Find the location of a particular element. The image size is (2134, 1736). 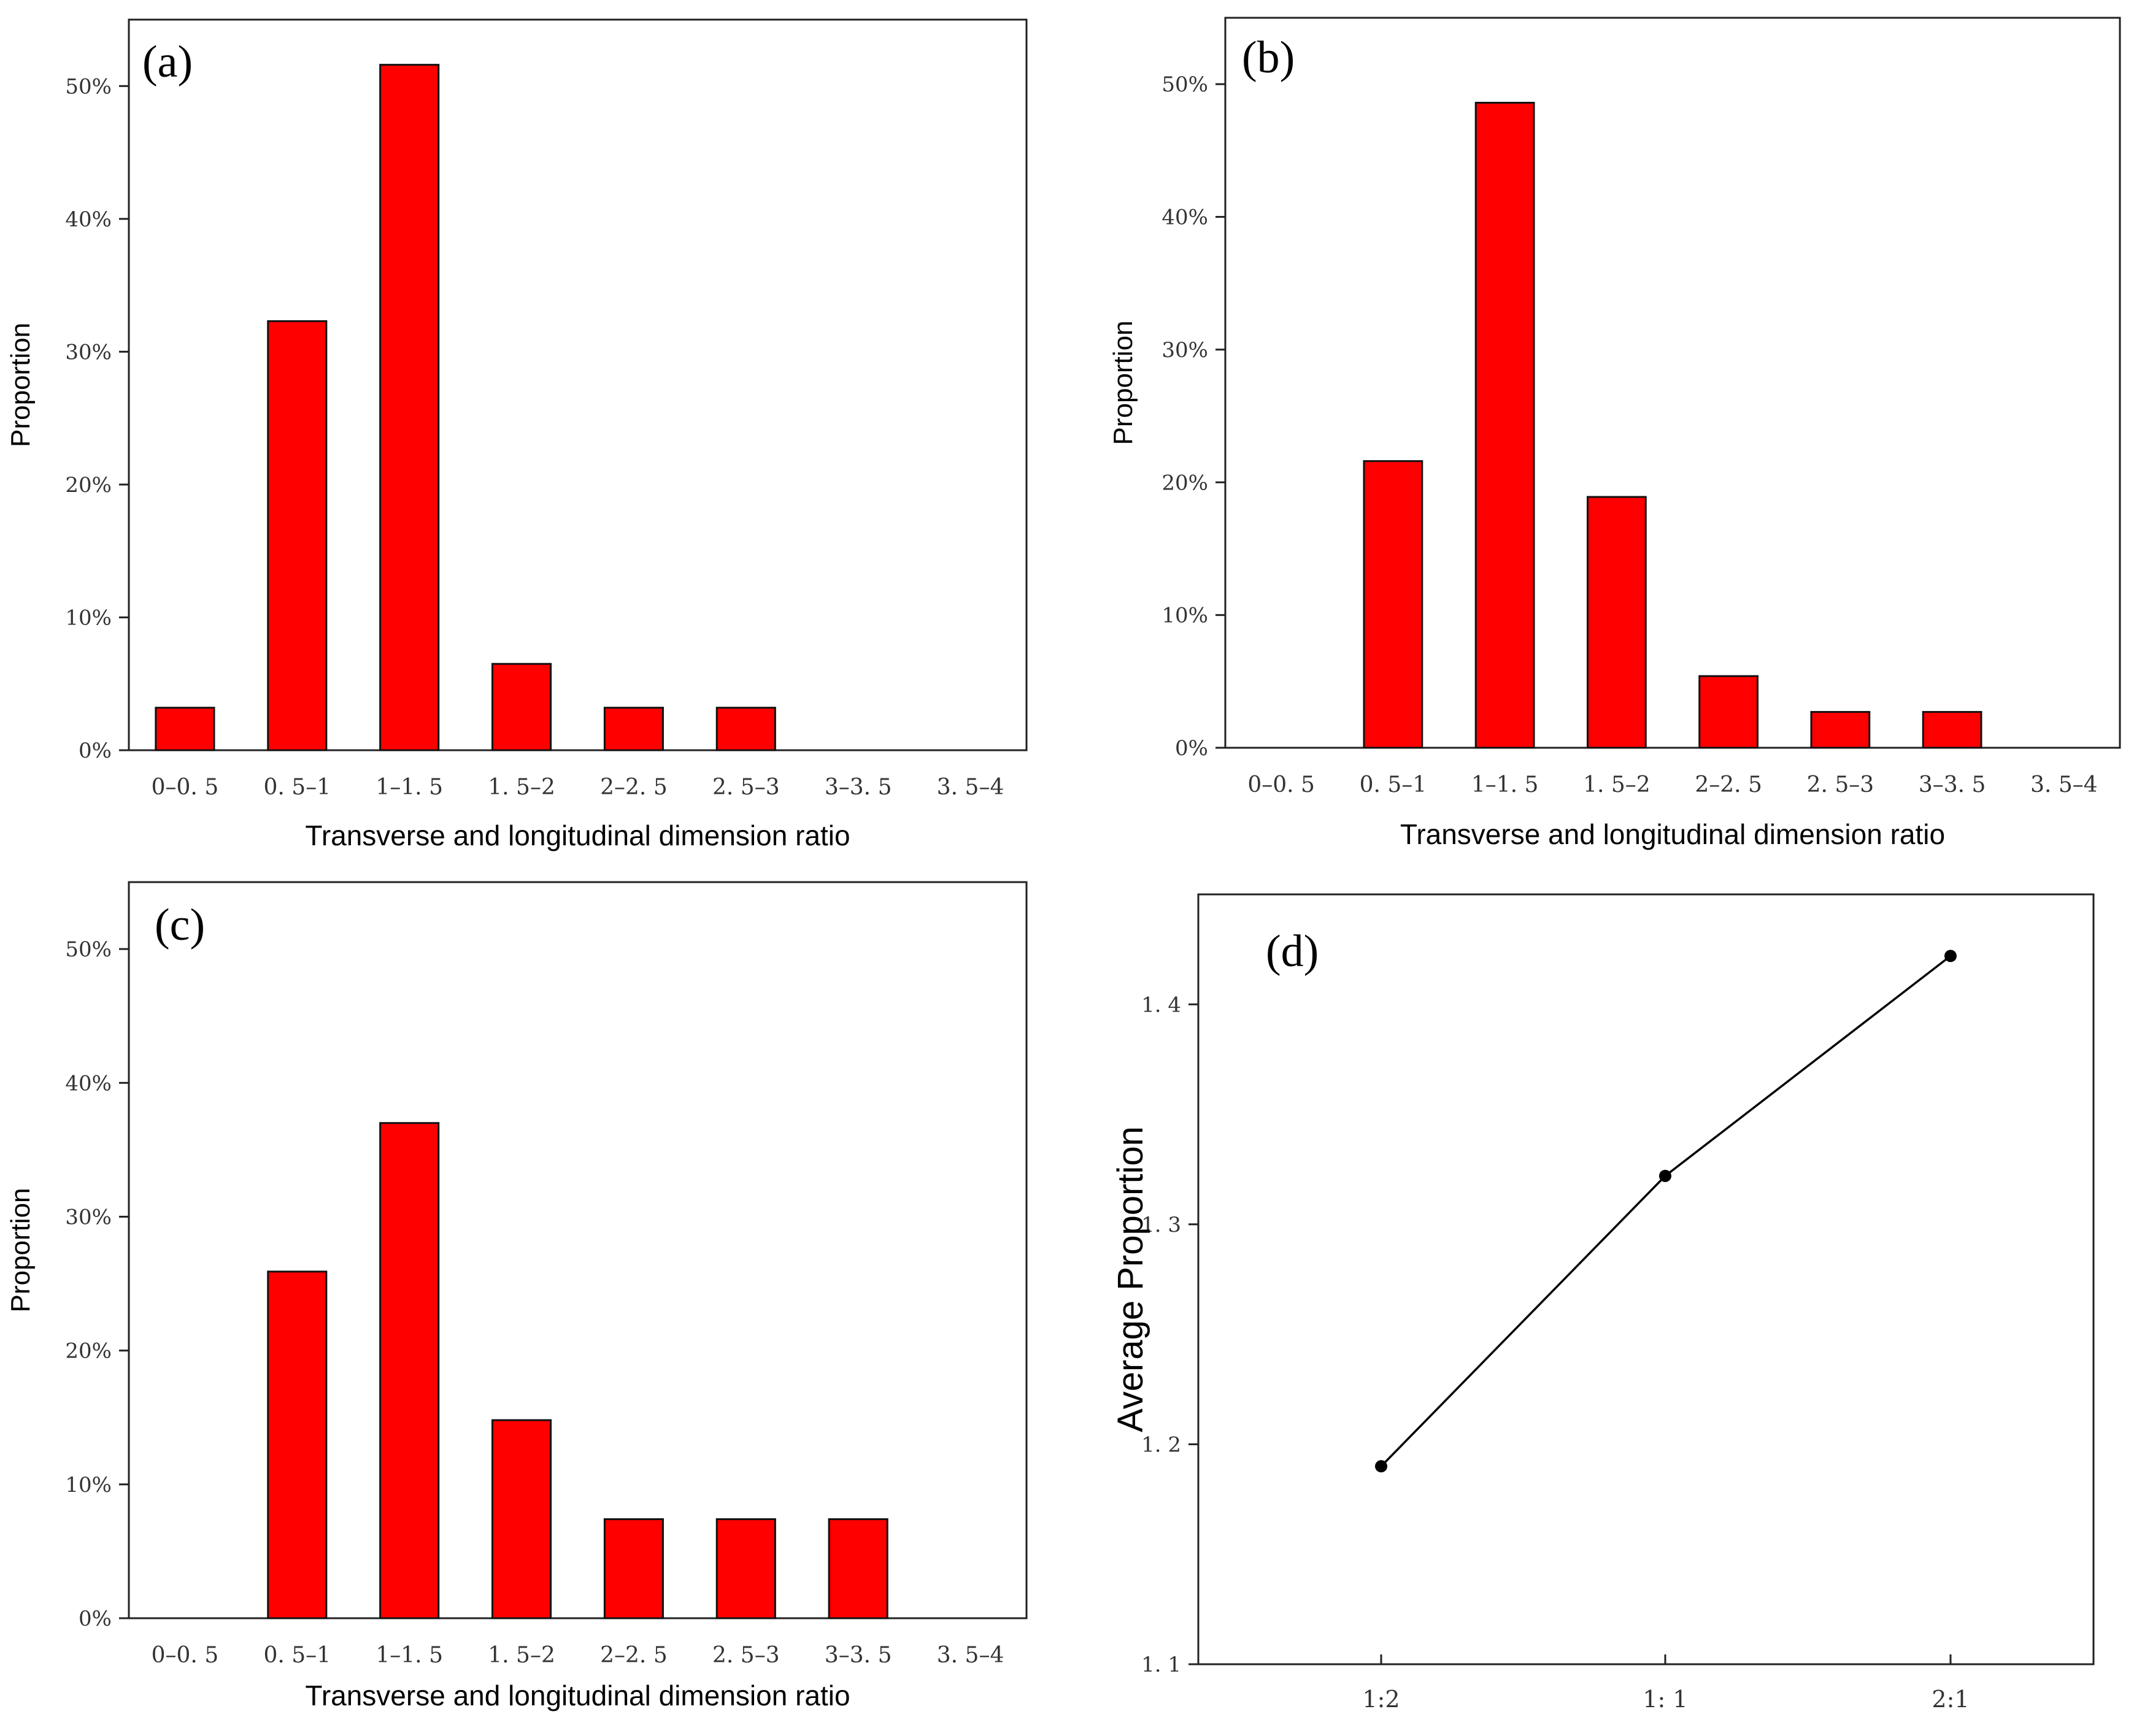

panel-label: (d) is located at coordinates (1292, 951).